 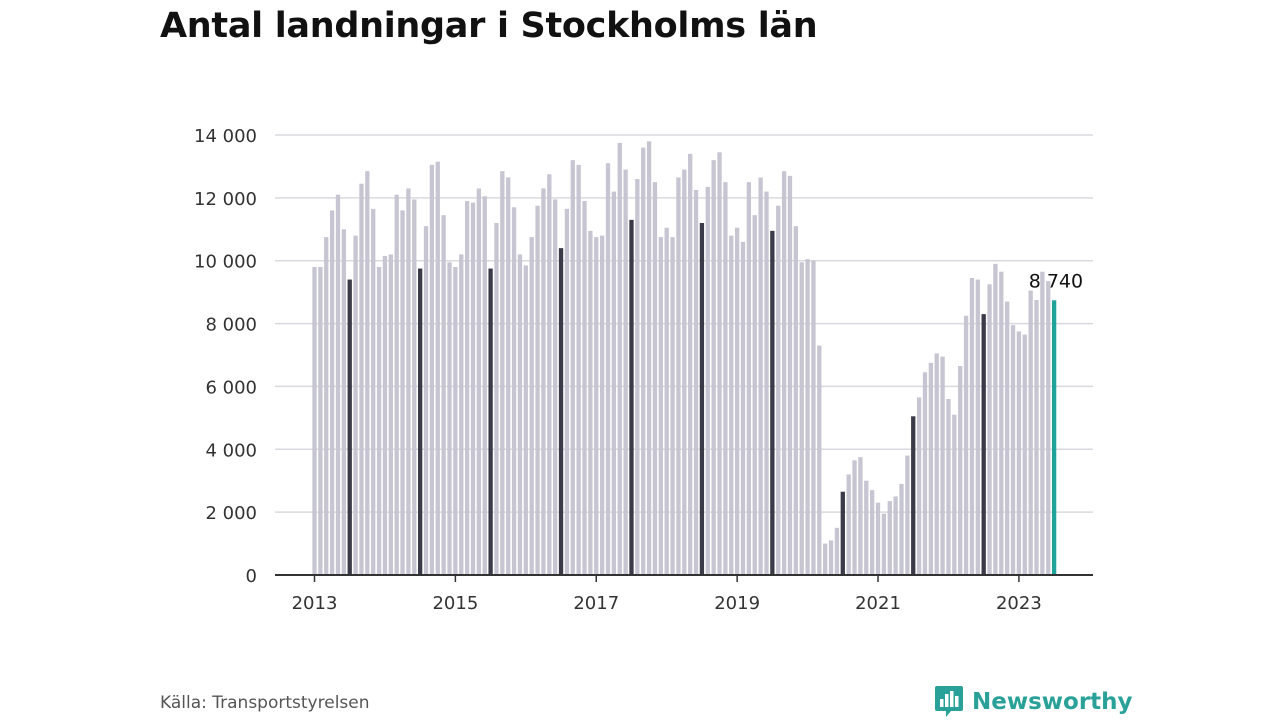 What do you see at coordinates (231, 513) in the screenshot?
I see `y-tick-label: 2 000` at bounding box center [231, 513].